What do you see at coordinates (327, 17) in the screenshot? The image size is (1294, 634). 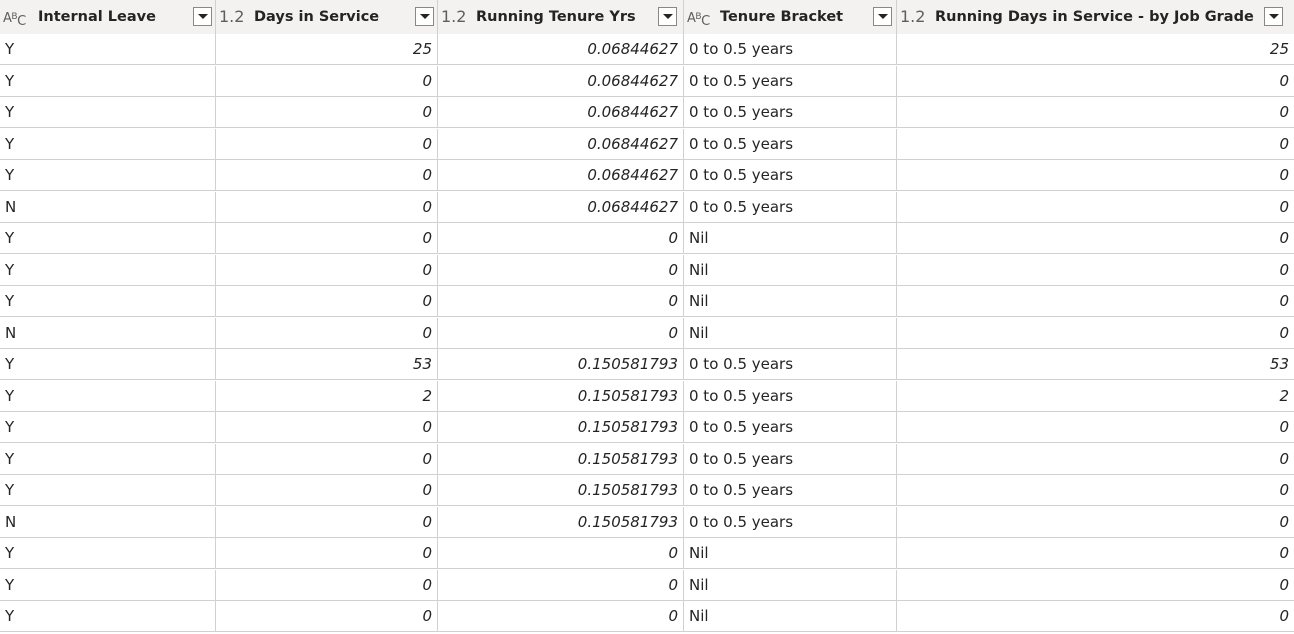 I see `column-header-days-in-service: 1.2 Days in Service` at bounding box center [327, 17].